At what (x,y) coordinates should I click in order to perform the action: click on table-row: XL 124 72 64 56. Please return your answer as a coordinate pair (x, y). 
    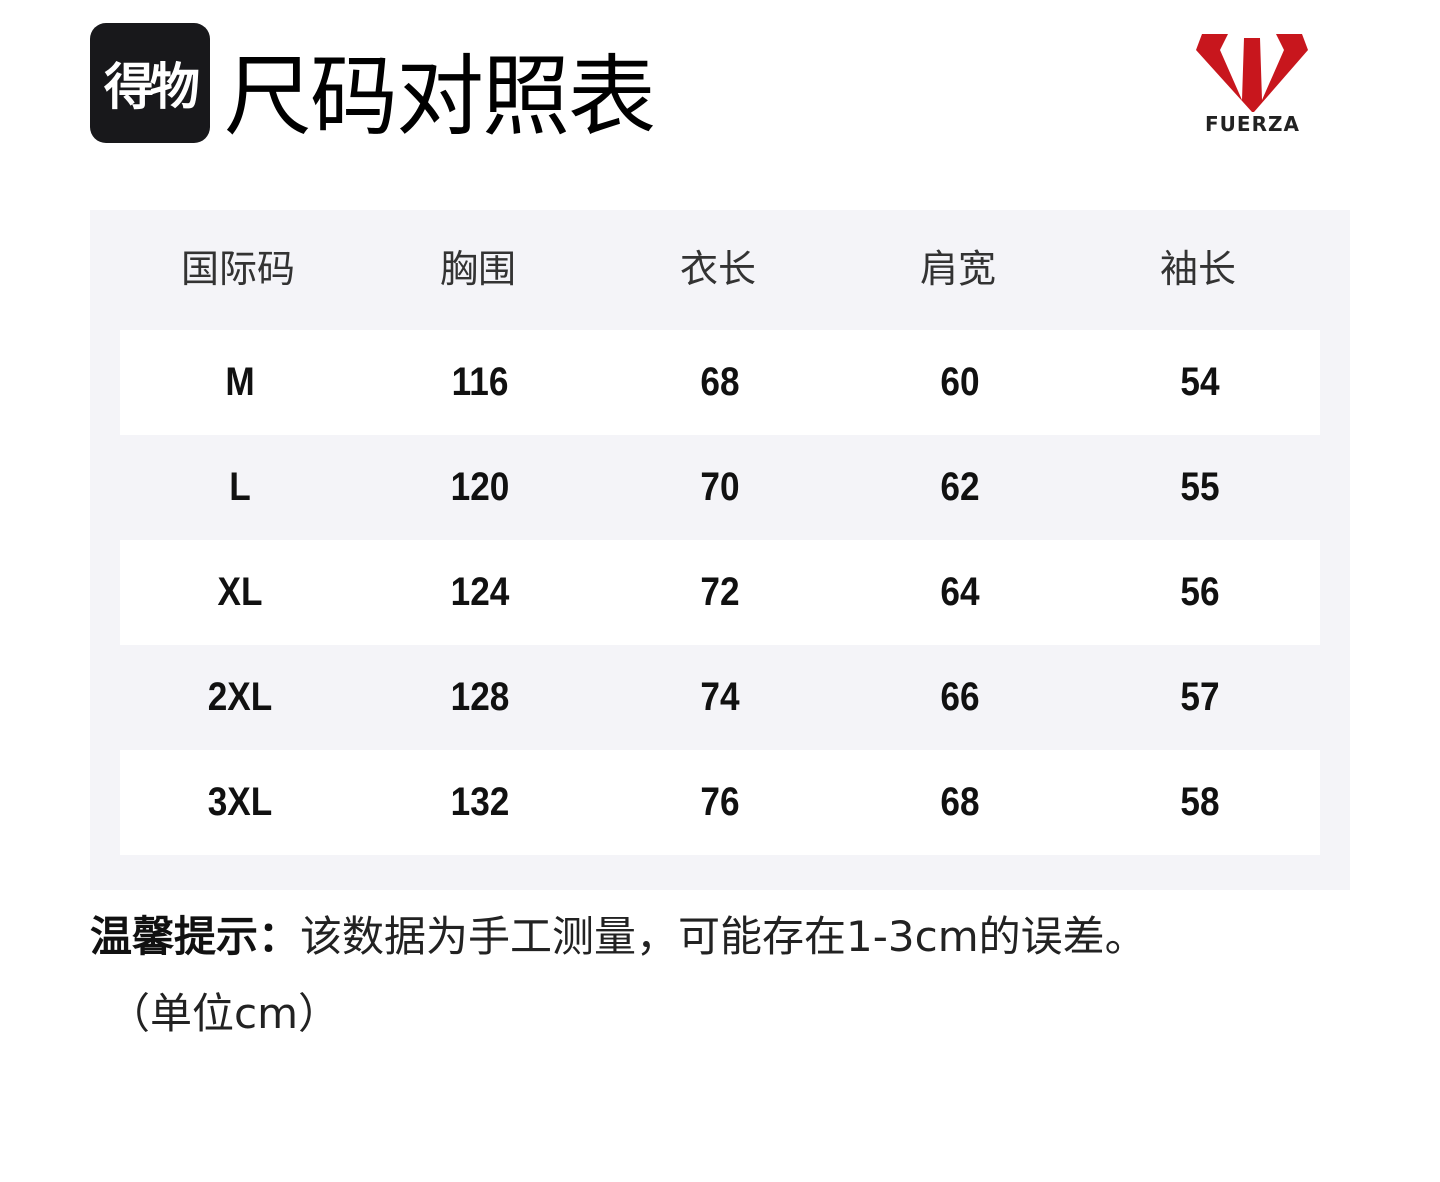
    Looking at the image, I should click on (720, 592).